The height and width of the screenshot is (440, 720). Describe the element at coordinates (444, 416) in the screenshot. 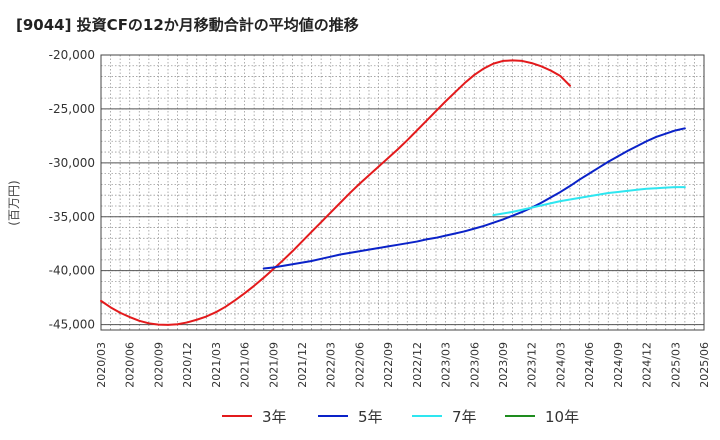

I see `legend-item-7y: 7年` at that location.